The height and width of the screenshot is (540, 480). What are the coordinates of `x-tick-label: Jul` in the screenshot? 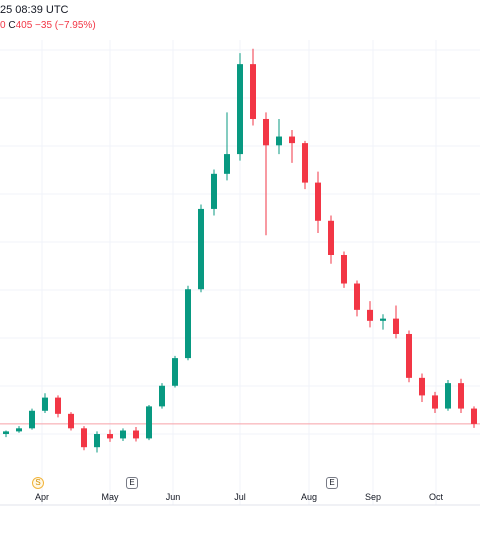 It's located at (240, 497).